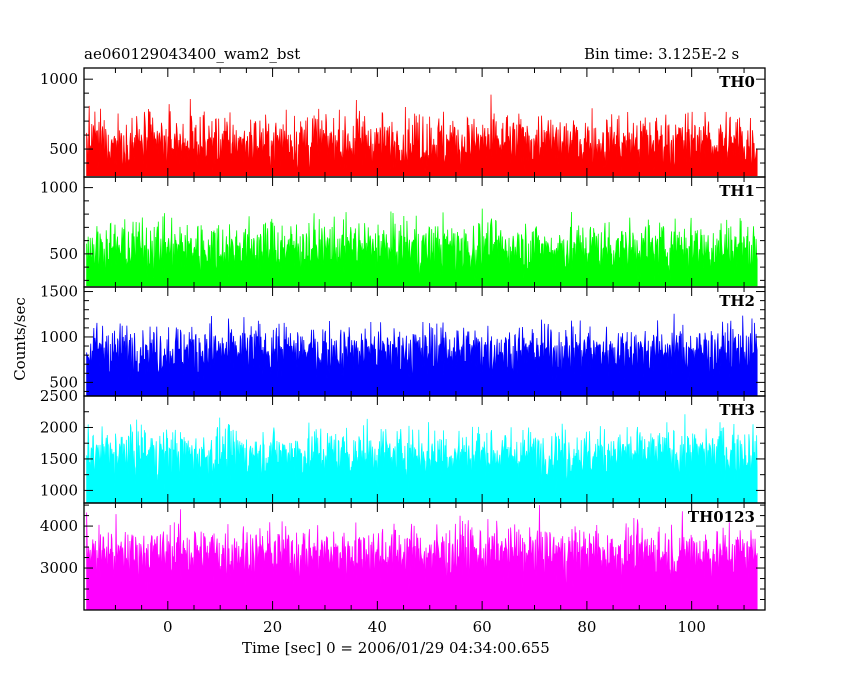 This screenshot has height=680, width=850. Describe the element at coordinates (422, 135) in the screenshot. I see `series-th0` at that location.